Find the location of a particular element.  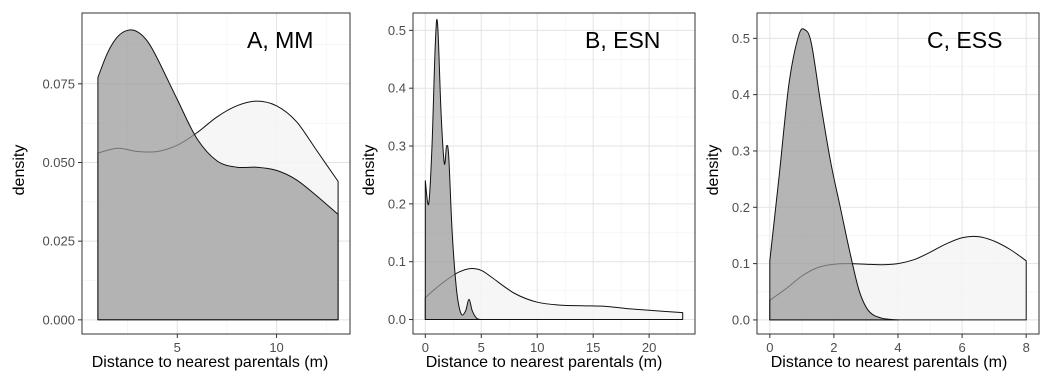

panel-b-y-tick-label: 0.5 is located at coordinates (397, 30).